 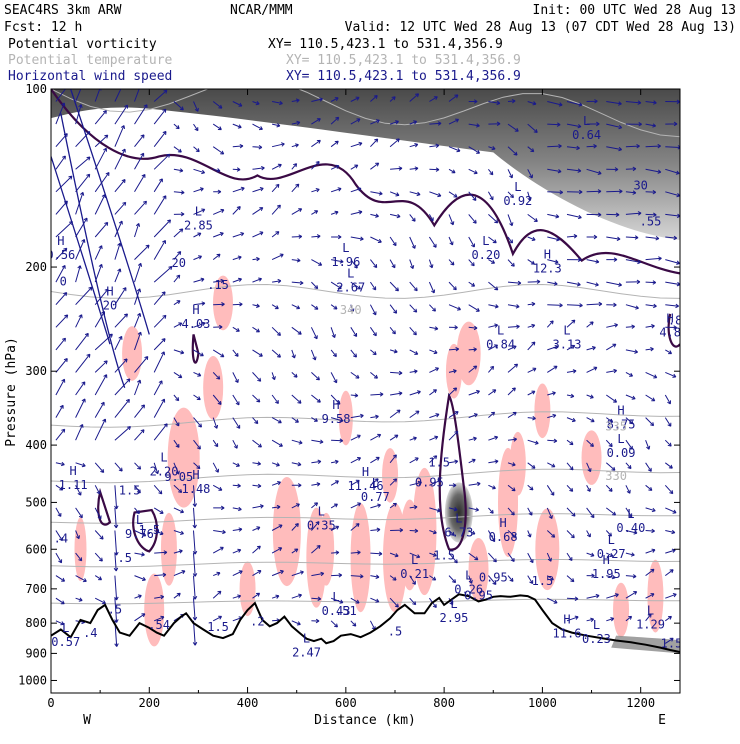 I want to click on high-low-letter: H, so click(x=566, y=620).